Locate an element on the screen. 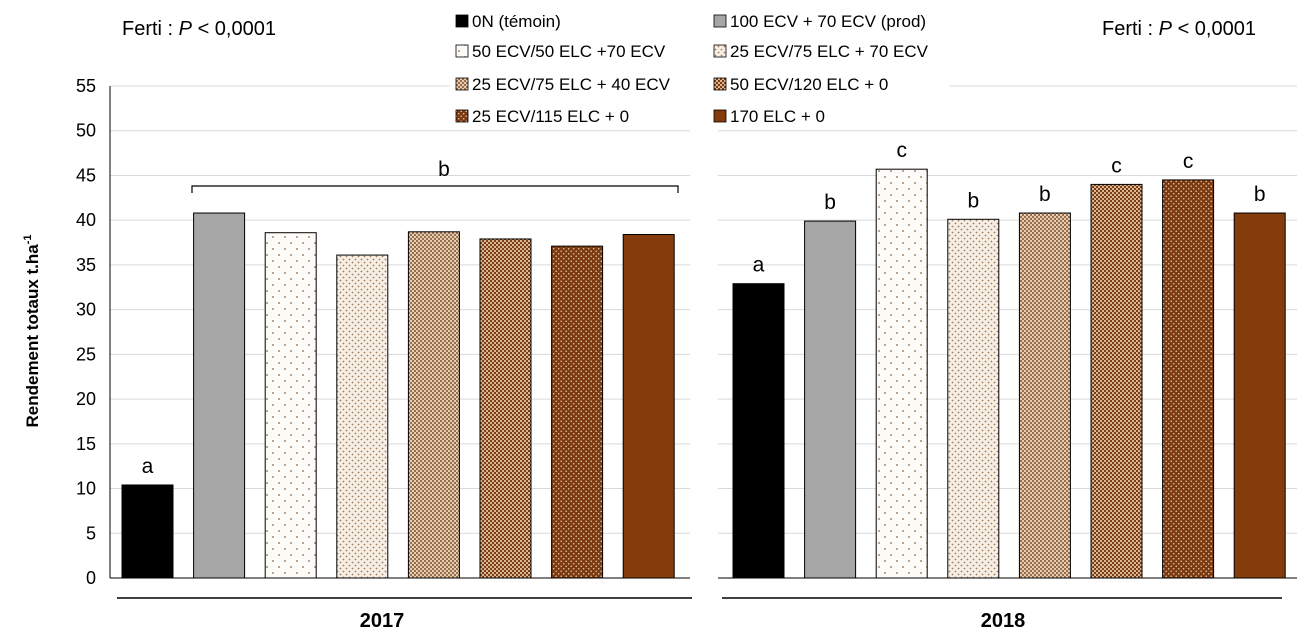  y-tick-label: 15 is located at coordinates (86, 444).